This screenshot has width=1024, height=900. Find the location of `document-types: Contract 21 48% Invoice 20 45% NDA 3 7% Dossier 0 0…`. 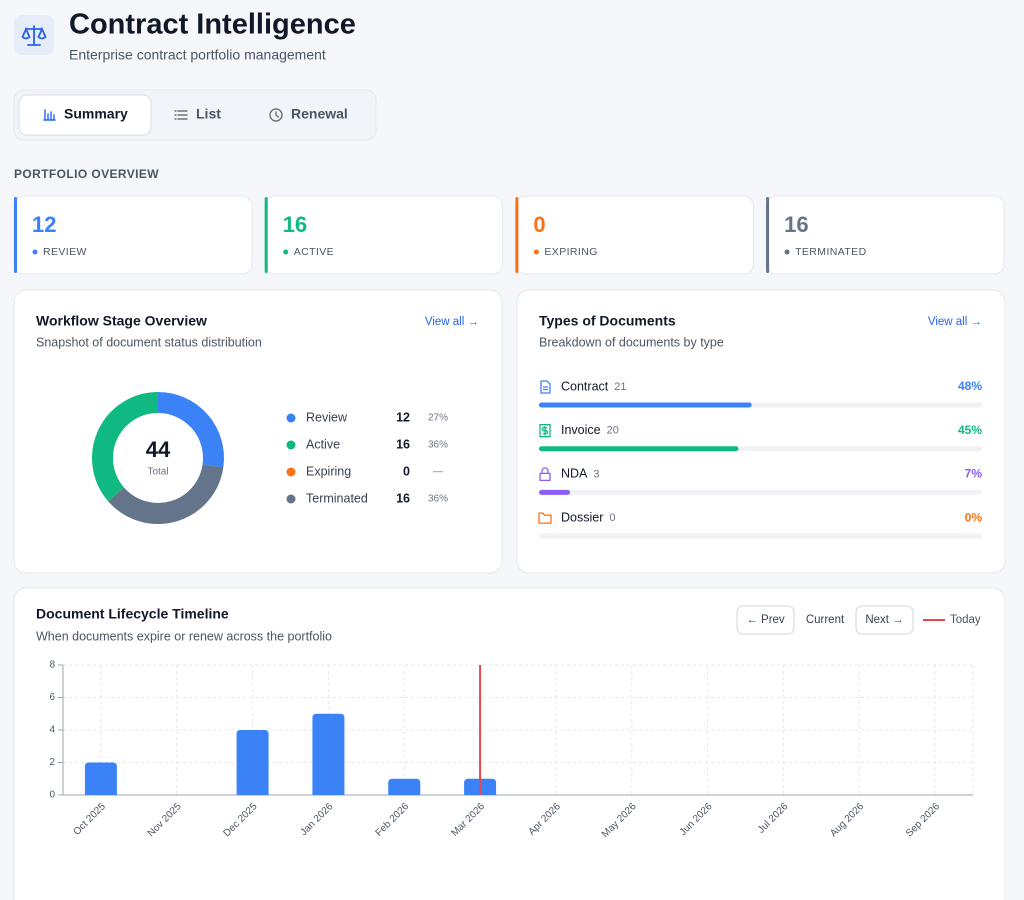

document-types: Contract 21 48% Invoice 20 45% NDA 3 7% Dossier 0 0… is located at coordinates (760, 459).